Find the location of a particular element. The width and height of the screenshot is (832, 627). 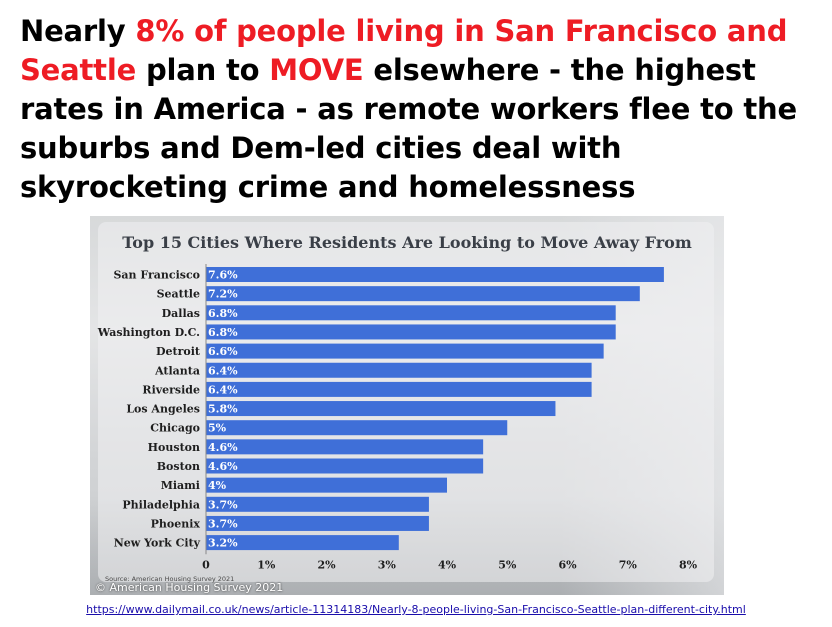

value-label: 5% is located at coordinates (217, 428).